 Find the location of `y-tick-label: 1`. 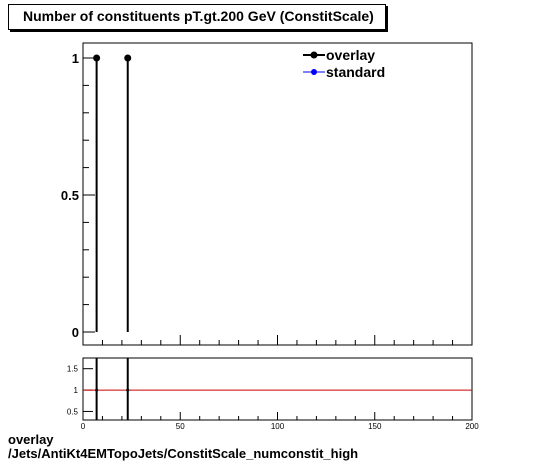

y-tick-label: 1 is located at coordinates (75, 58).